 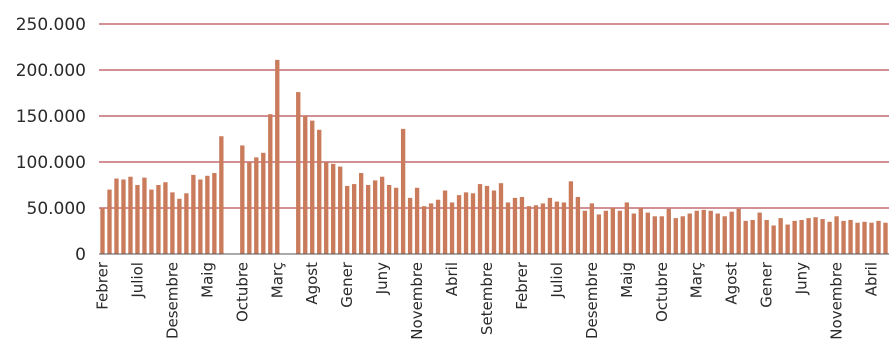 I want to click on y-tick-label: 50.000, so click(x=56, y=209).